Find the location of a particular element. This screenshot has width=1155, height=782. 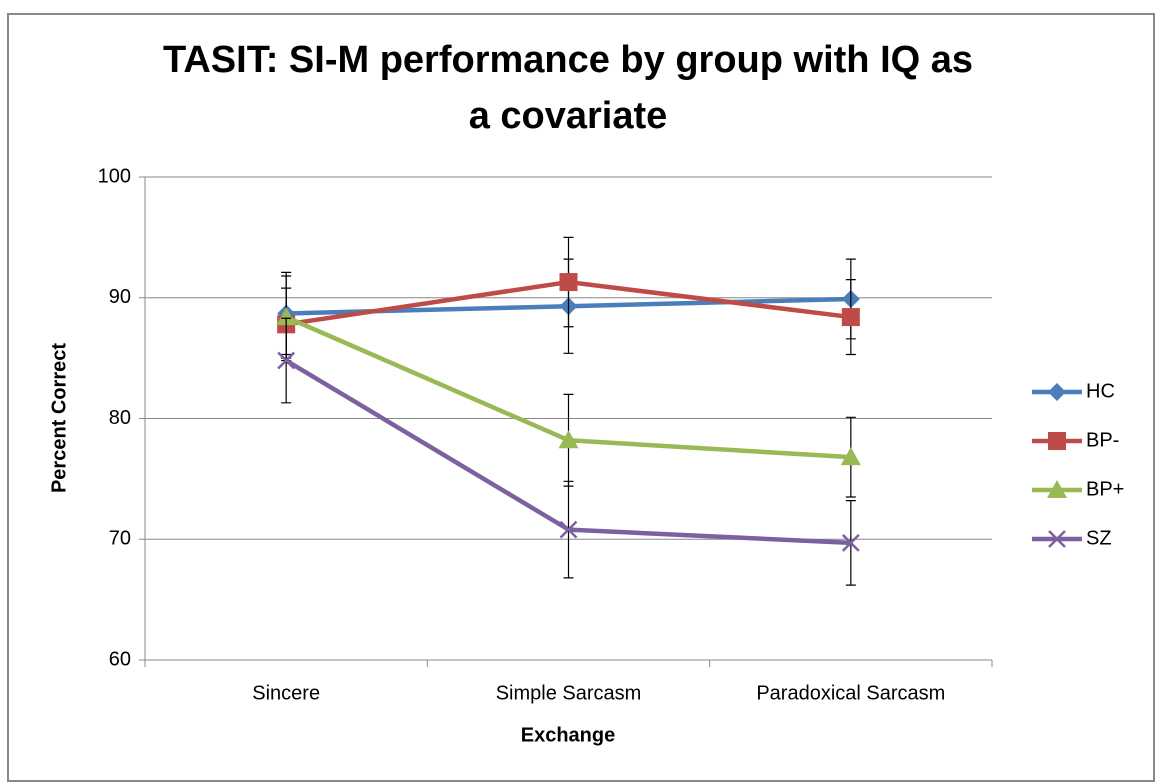

legend-label: BP+ is located at coordinates (1105, 489).